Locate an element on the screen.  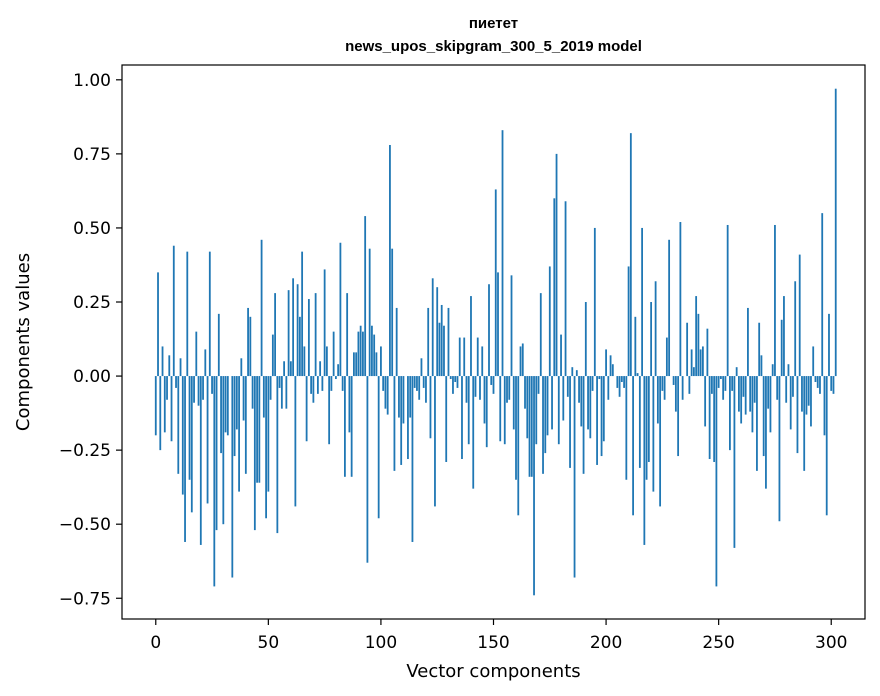
y-tick-label: −0.75 is located at coordinates (85, 599).